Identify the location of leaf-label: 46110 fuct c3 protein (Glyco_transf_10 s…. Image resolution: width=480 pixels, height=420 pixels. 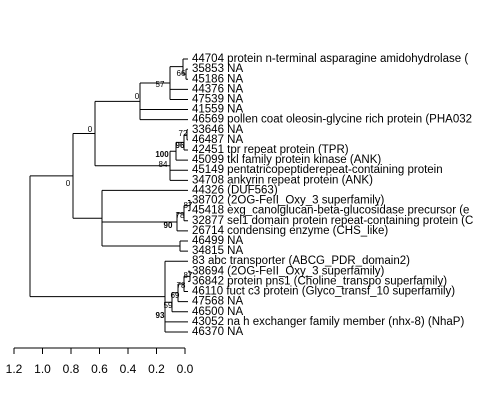
(323, 292).